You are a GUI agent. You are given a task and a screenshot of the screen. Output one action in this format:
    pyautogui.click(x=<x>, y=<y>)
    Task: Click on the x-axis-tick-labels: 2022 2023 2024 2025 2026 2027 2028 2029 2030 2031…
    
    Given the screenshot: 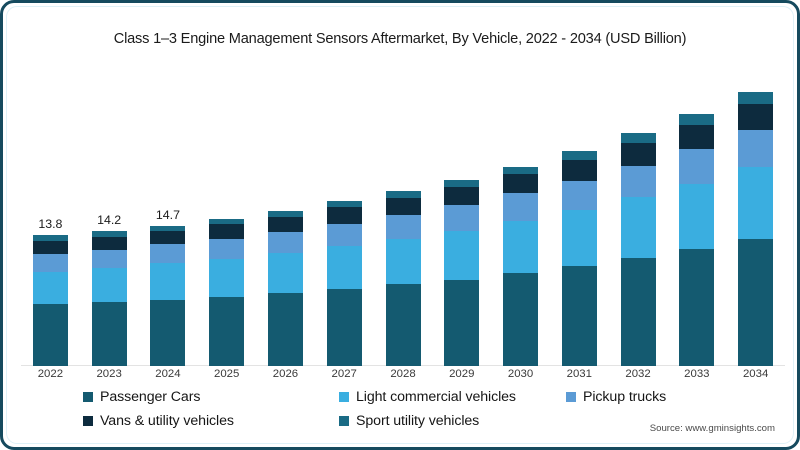 What is the action you would take?
    pyautogui.click(x=403, y=377)
    